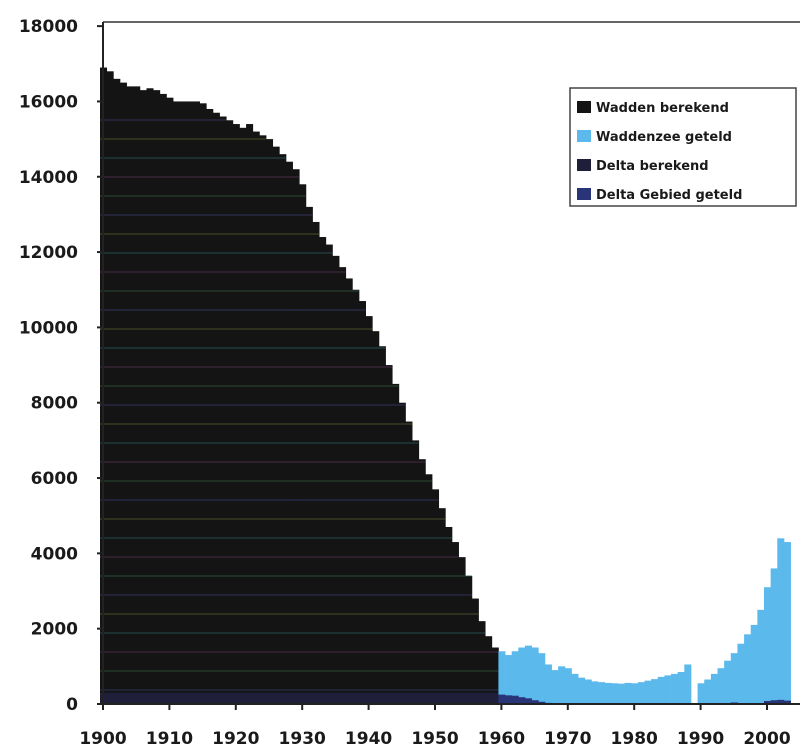  What do you see at coordinates (567, 739) in the screenshot?
I see `x-tick-label: 1970` at bounding box center [567, 739].